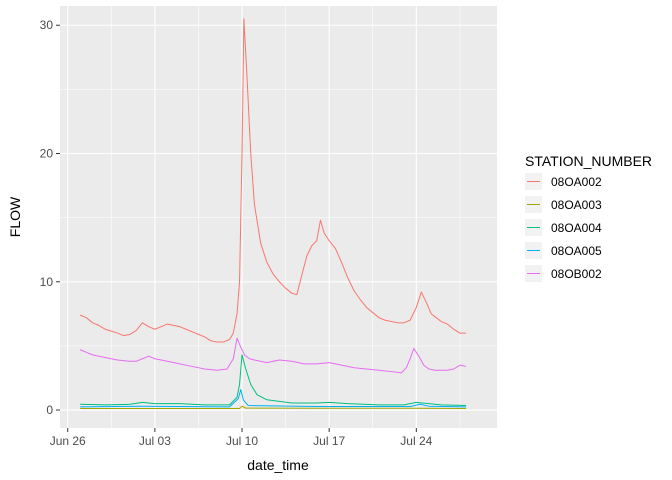  I want to click on series-line-08OB002, so click(273, 355).